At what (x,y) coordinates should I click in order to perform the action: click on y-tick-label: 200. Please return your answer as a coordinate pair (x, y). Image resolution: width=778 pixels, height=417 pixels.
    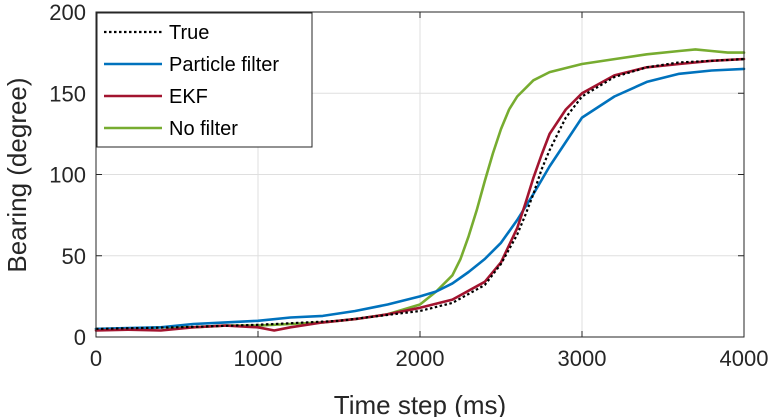
    Looking at the image, I should click on (67, 12).